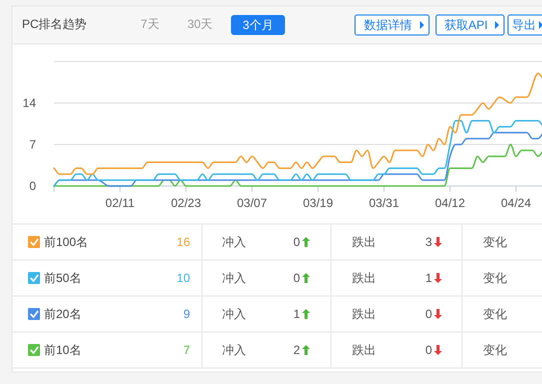  I want to click on x-tick-label: 03/19, so click(318, 203).